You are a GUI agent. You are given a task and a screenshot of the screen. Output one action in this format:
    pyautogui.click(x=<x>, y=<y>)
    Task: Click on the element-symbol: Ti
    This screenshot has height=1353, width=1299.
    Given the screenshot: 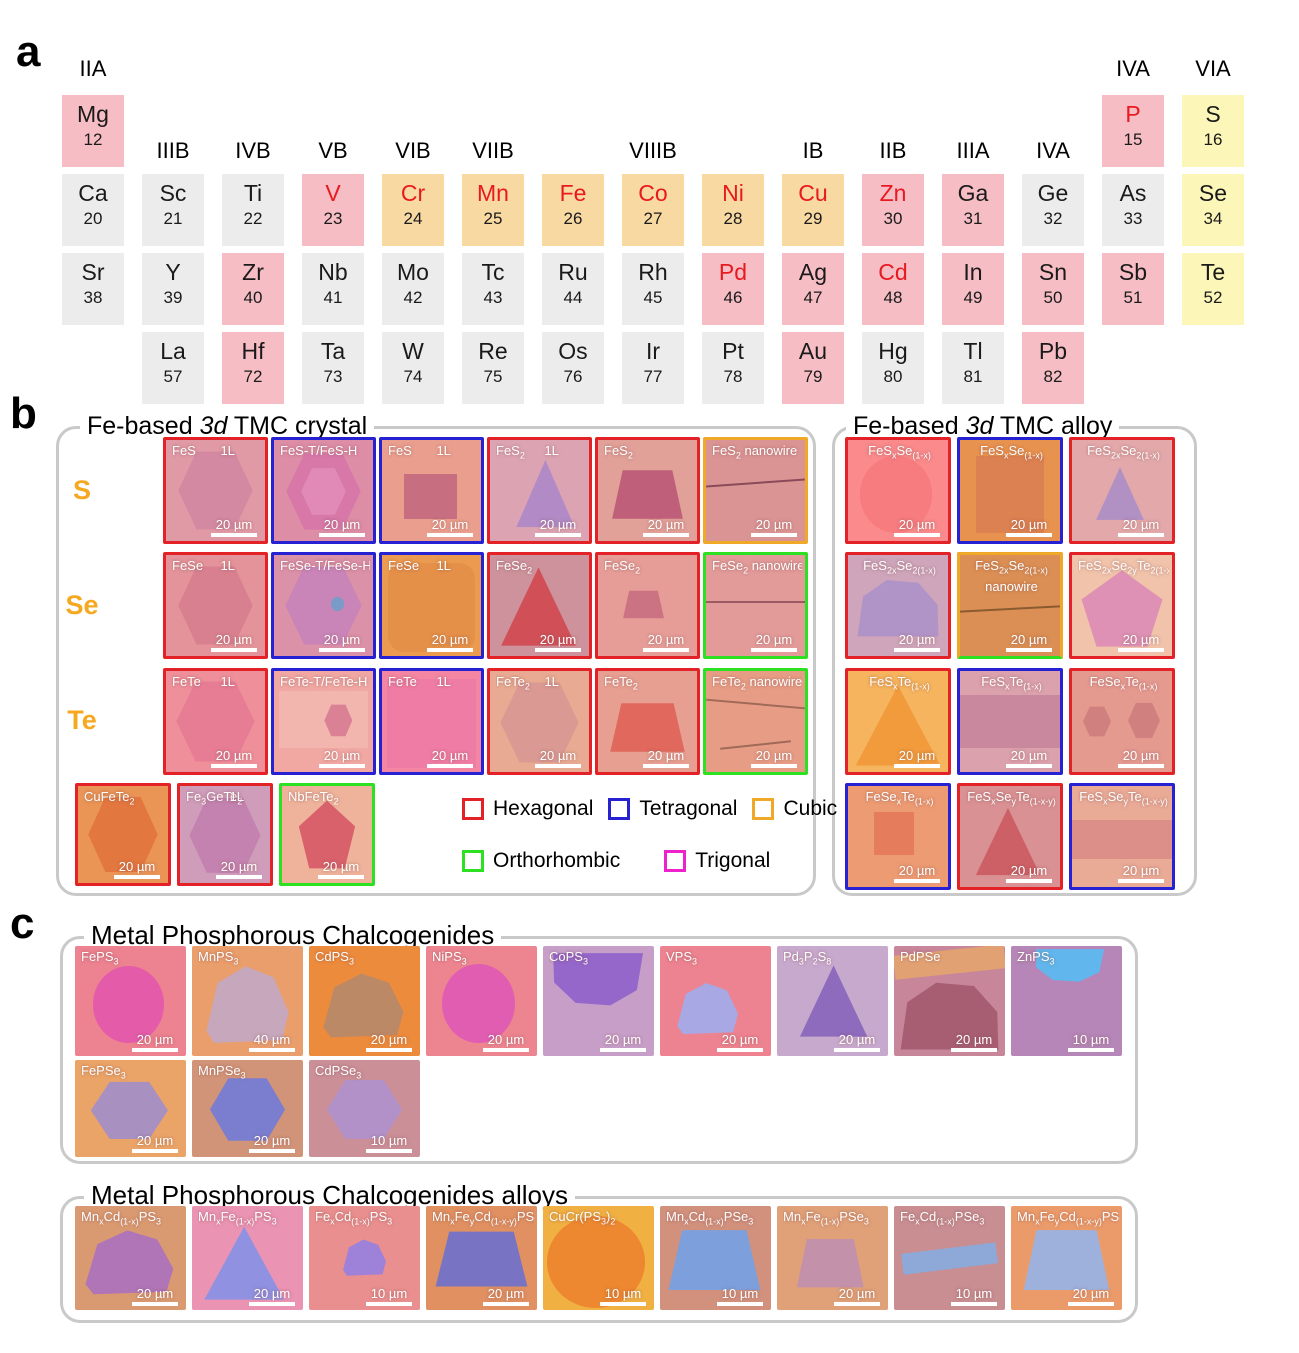 What is the action you would take?
    pyautogui.click(x=253, y=193)
    